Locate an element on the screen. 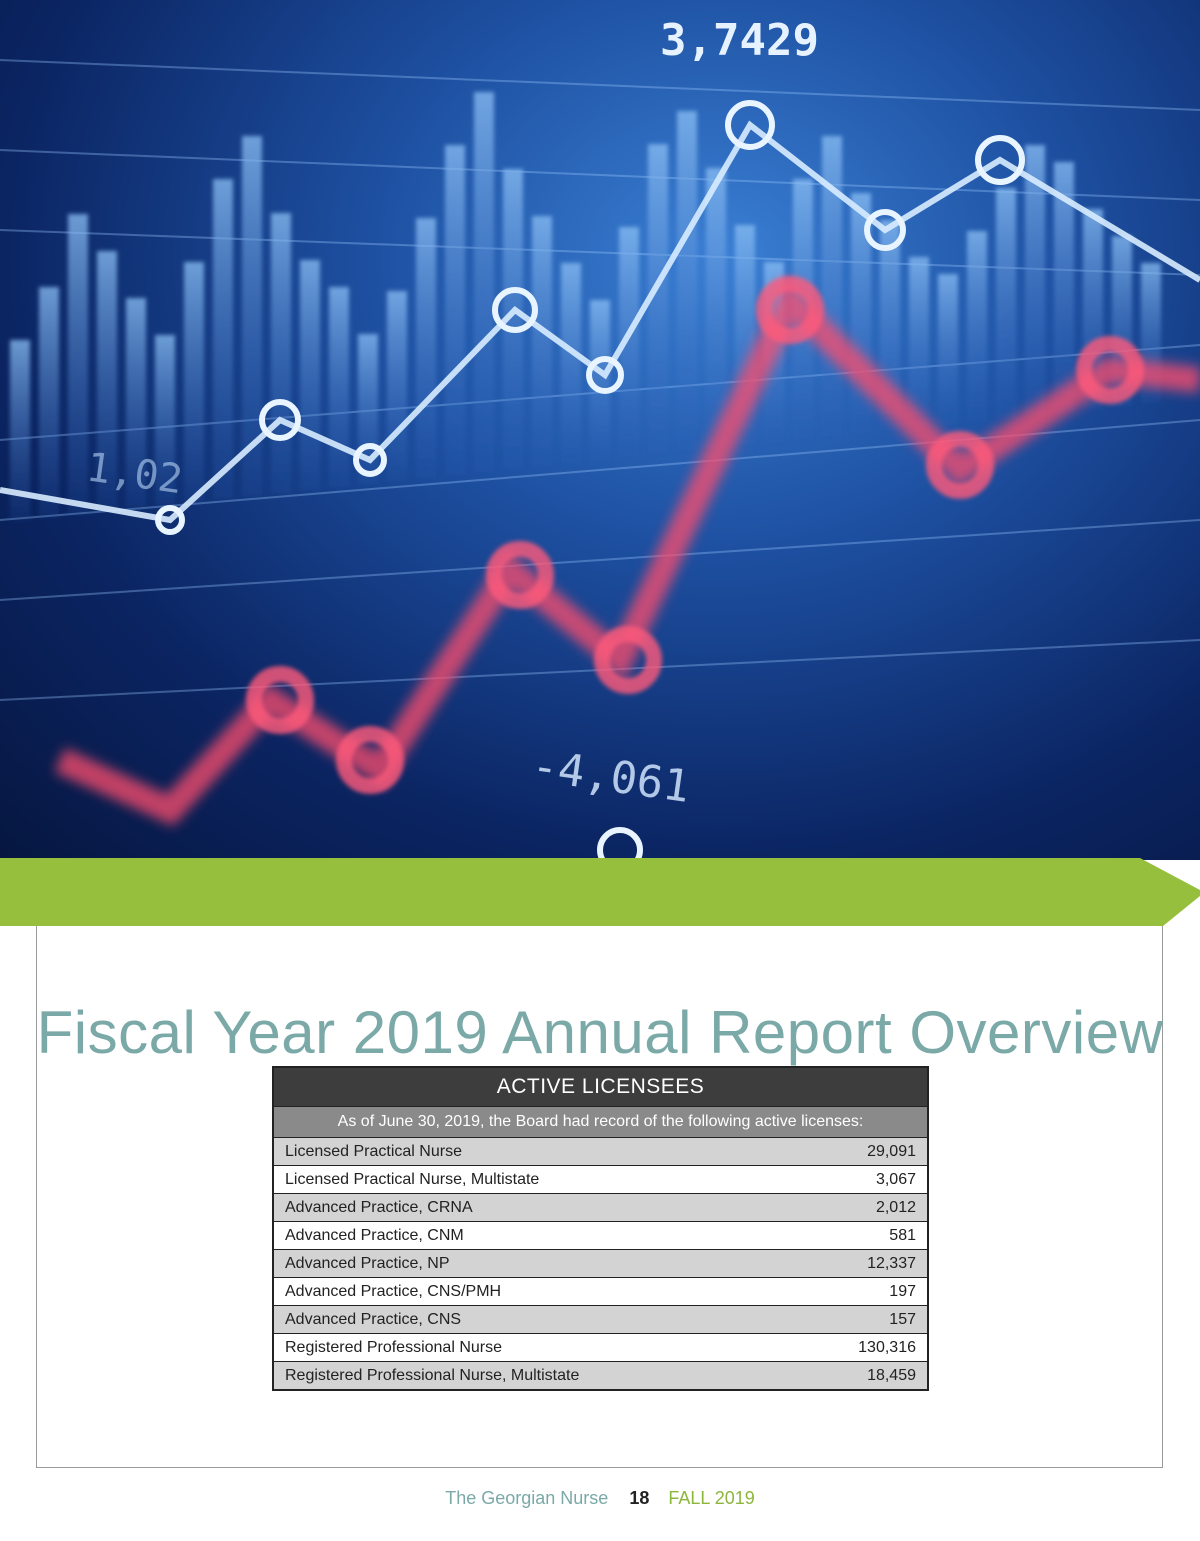  license-type: Advanced Practice, CNS is located at coordinates (534, 1319).